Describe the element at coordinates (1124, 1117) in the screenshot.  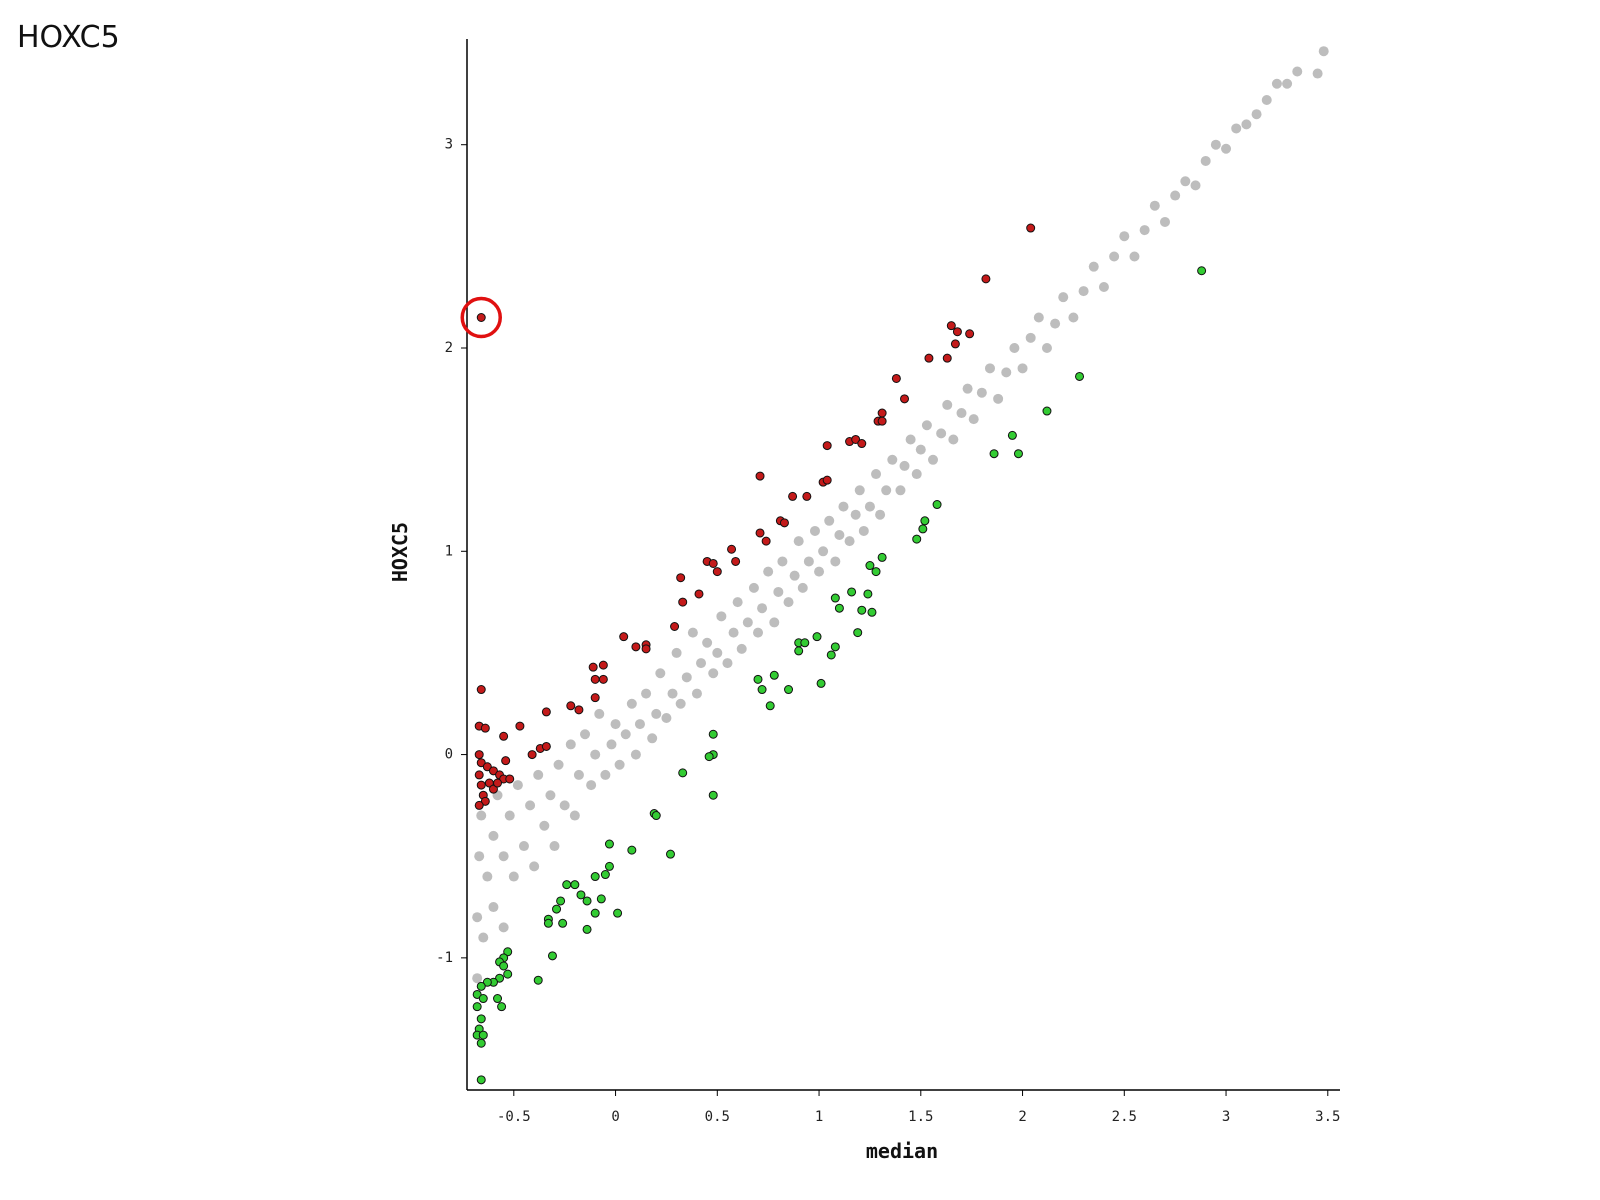
I see `x-tick-label: 2.5` at that location.